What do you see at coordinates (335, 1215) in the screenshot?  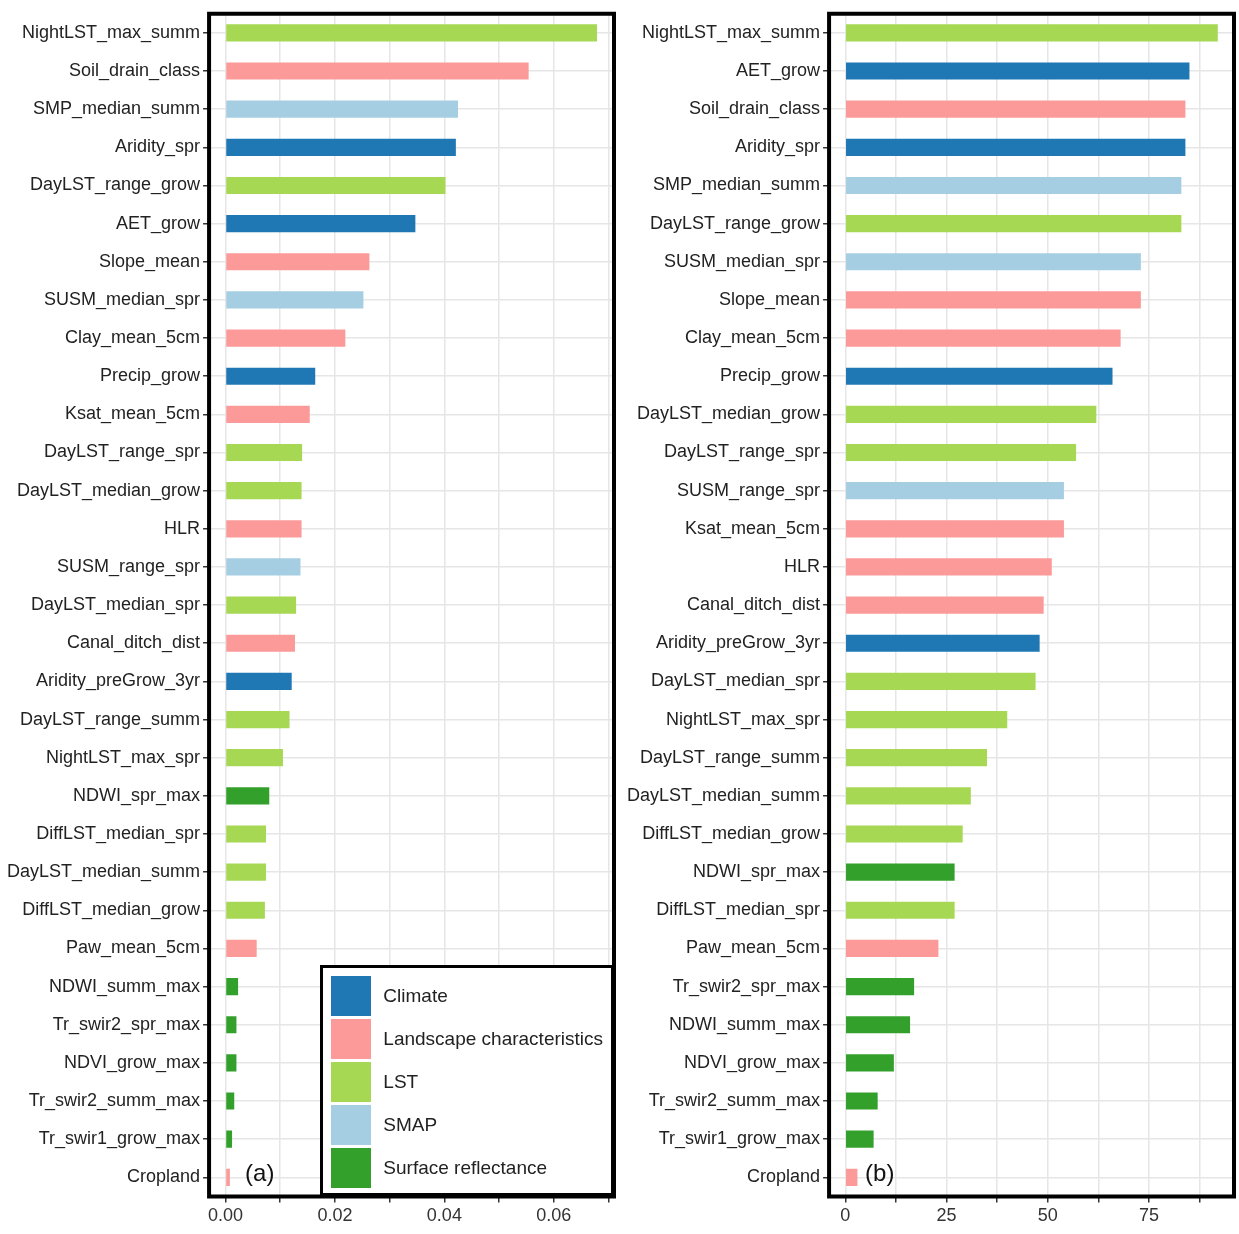 I see `x-tick-label: 0.02` at bounding box center [335, 1215].